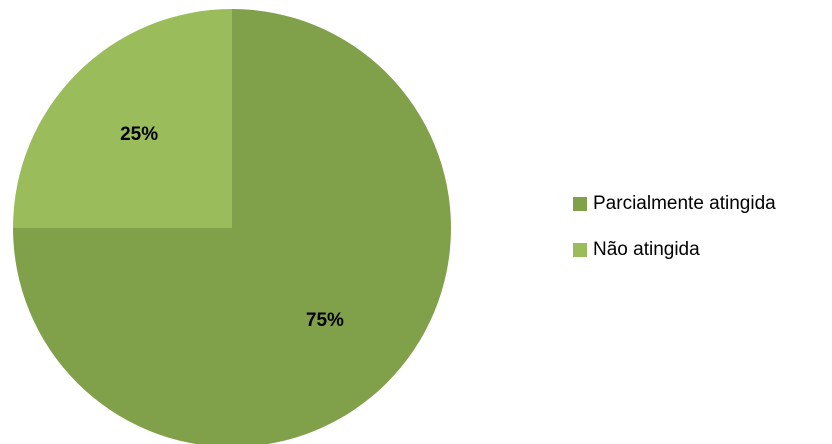 Image resolution: width=832 pixels, height=444 pixels. I want to click on data-label-2: 25%, so click(139, 134).